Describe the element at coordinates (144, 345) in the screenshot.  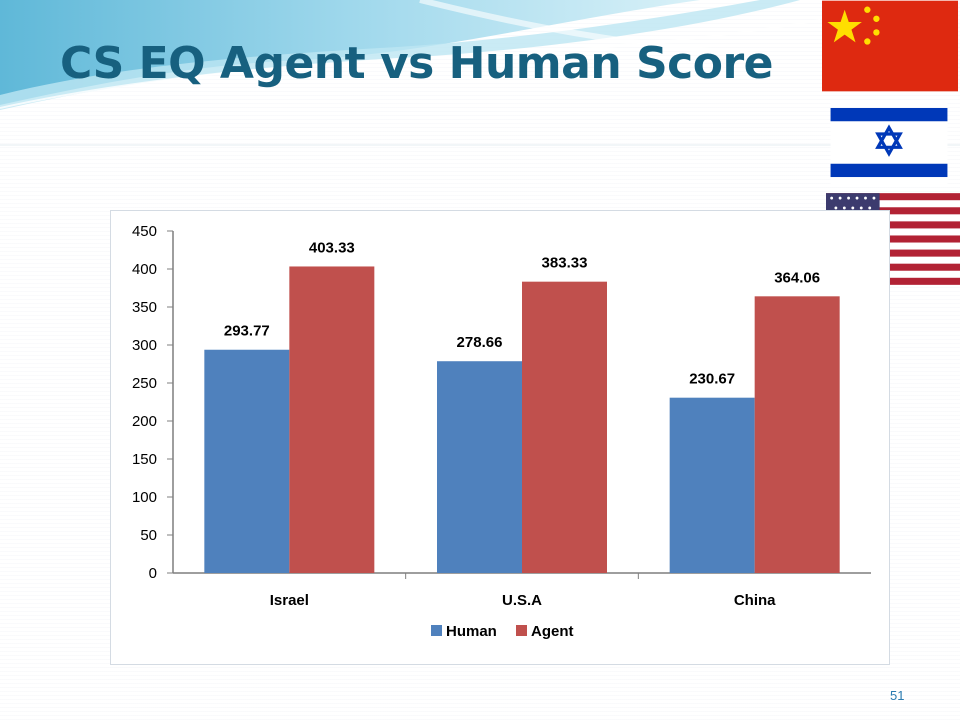
I see `y-tick-label: 300` at that location.